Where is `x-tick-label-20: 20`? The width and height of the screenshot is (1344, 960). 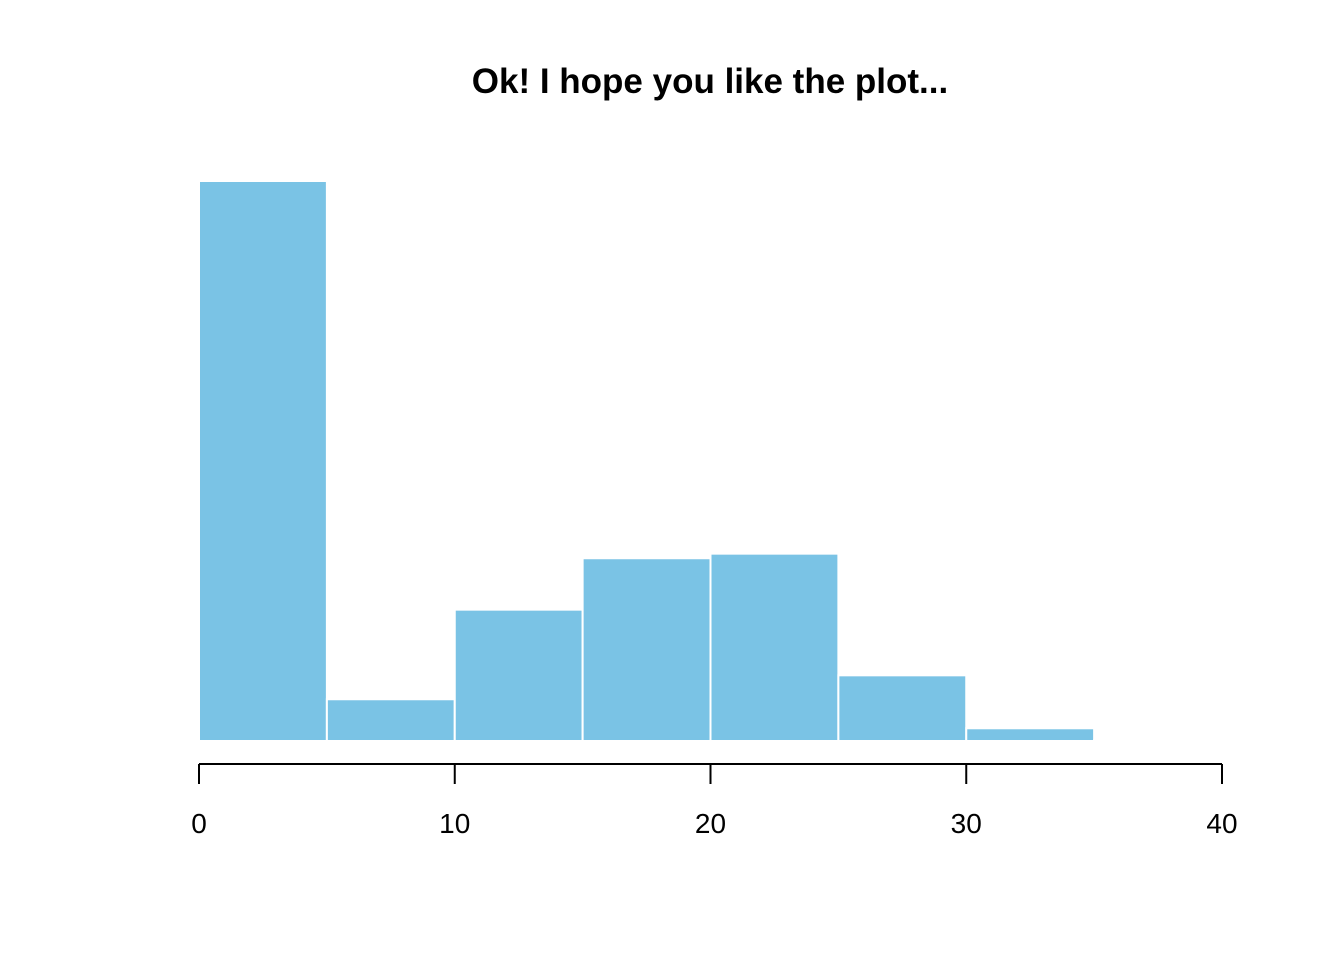 x-tick-label-20: 20 is located at coordinates (710, 823).